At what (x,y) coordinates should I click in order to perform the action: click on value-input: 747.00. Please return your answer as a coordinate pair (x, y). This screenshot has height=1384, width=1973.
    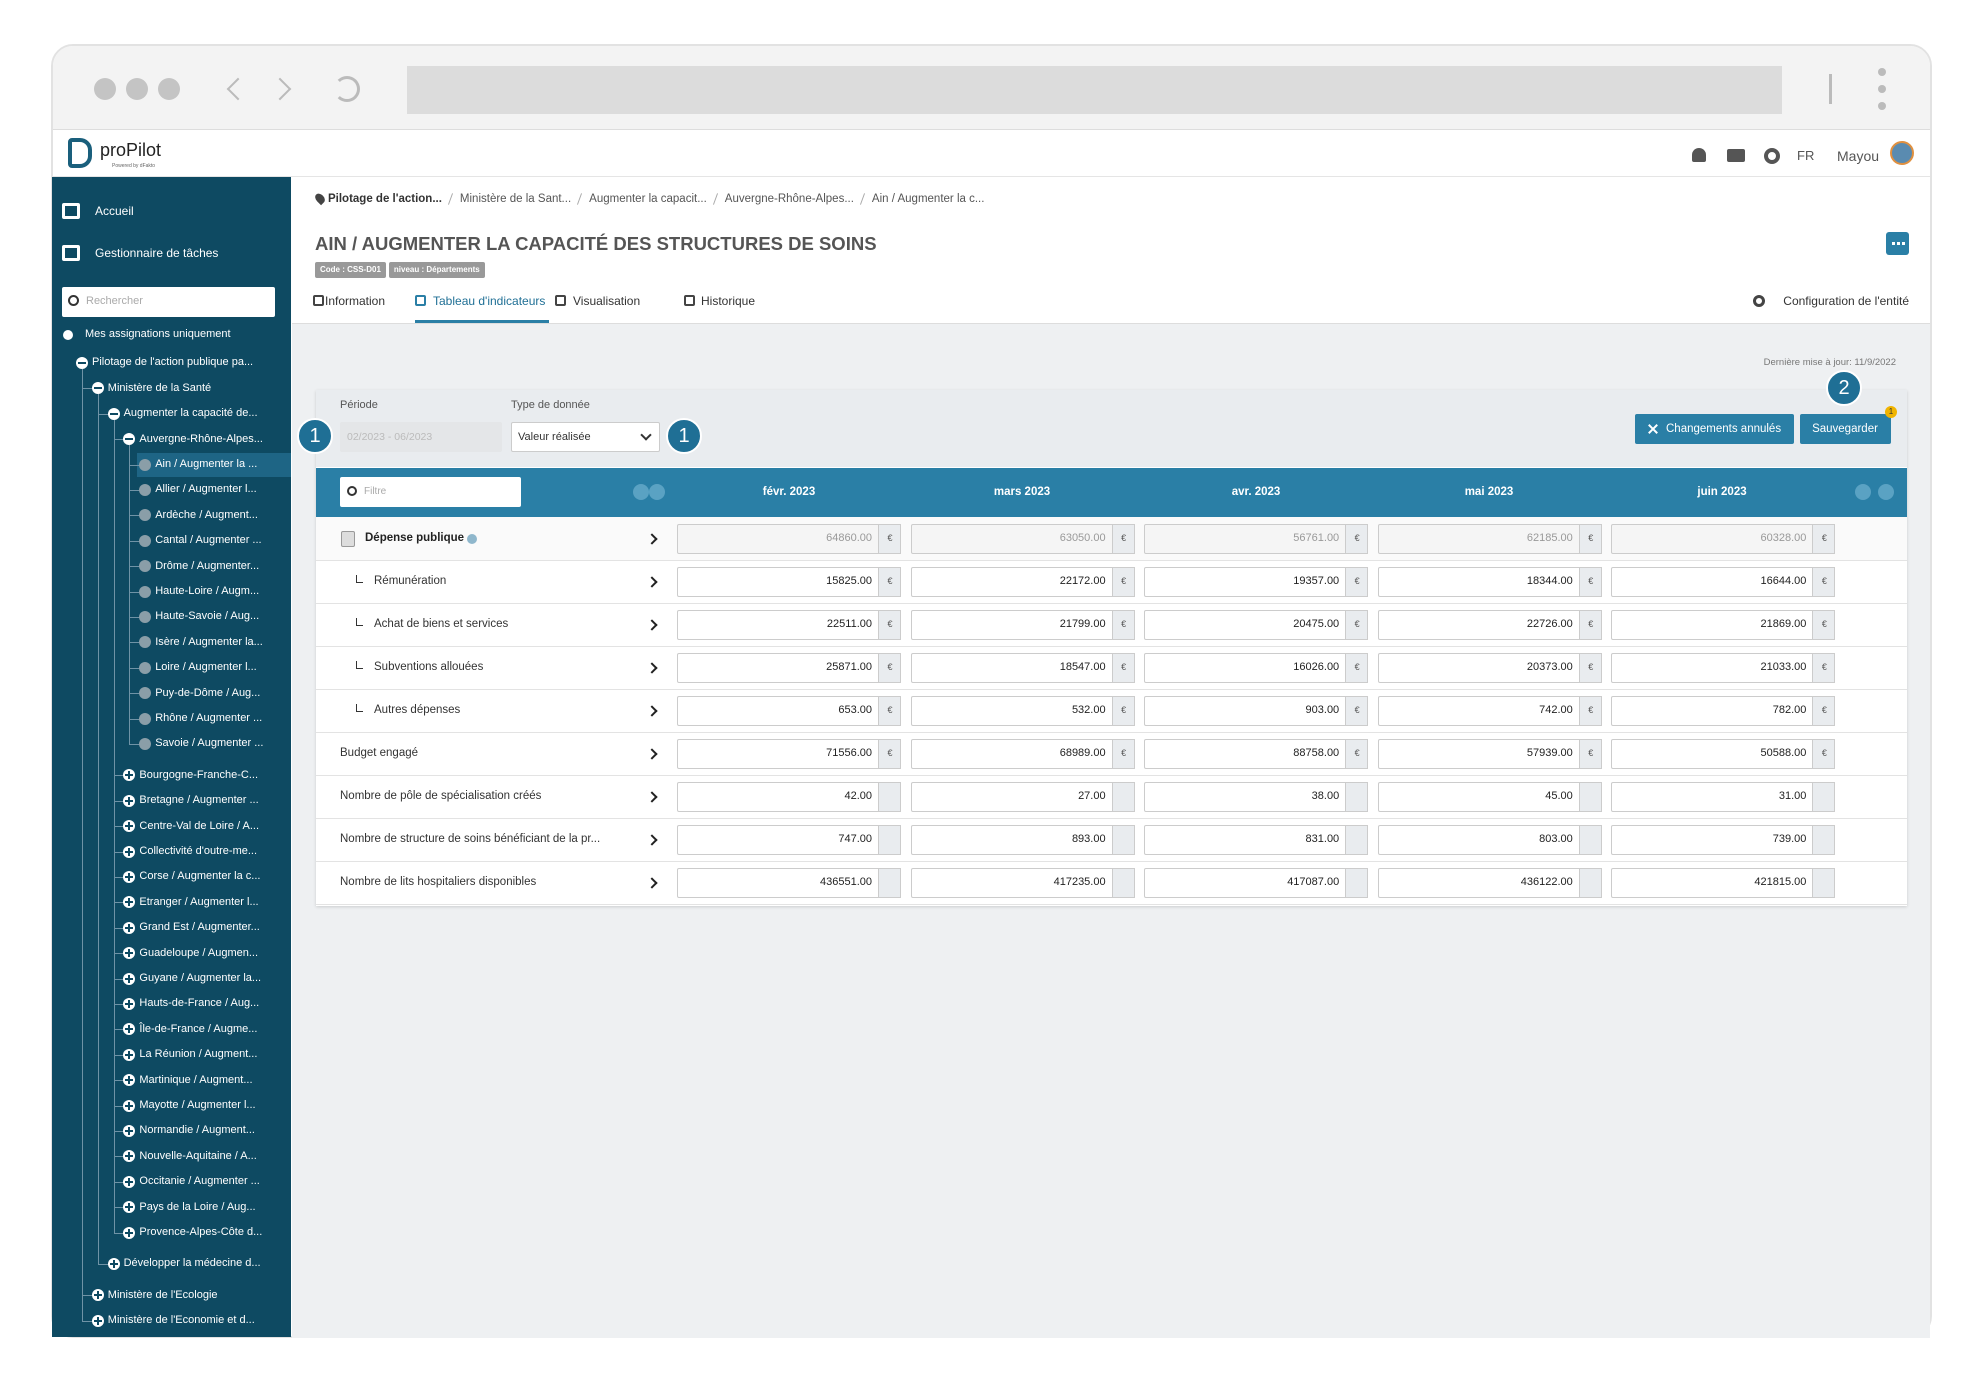
    Looking at the image, I should click on (778, 839).